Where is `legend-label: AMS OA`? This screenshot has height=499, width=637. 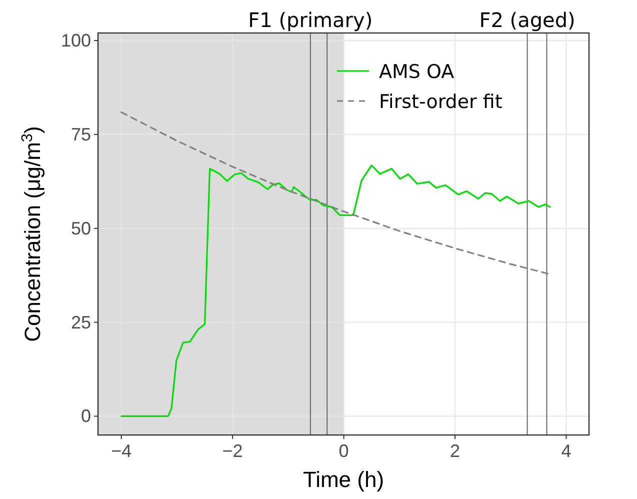
legend-label: AMS OA is located at coordinates (416, 72).